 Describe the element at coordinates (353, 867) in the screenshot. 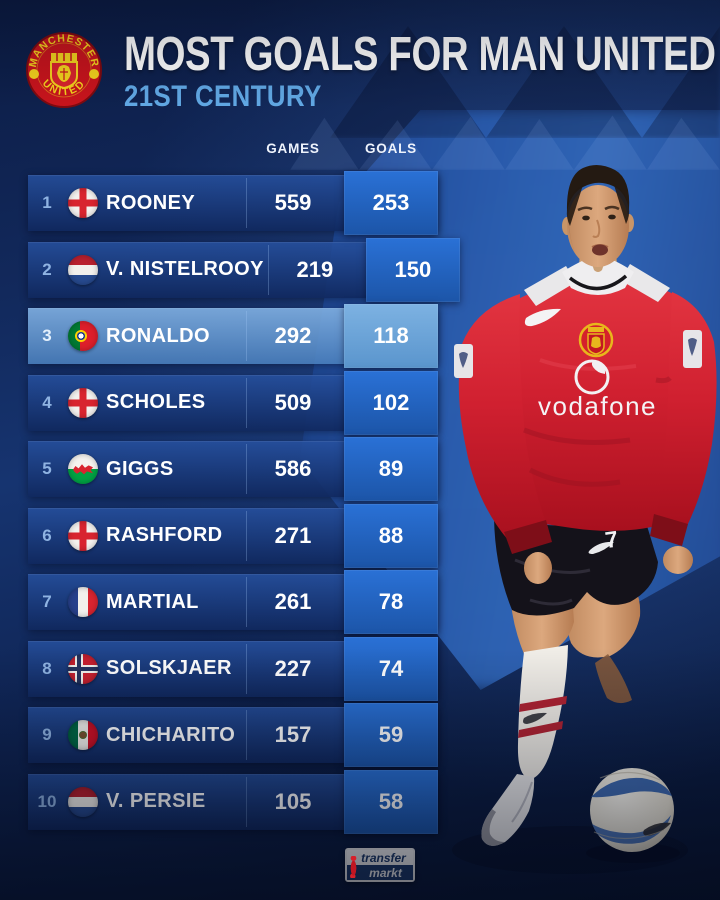

I see `transfermarkt-mascot-icon` at that location.